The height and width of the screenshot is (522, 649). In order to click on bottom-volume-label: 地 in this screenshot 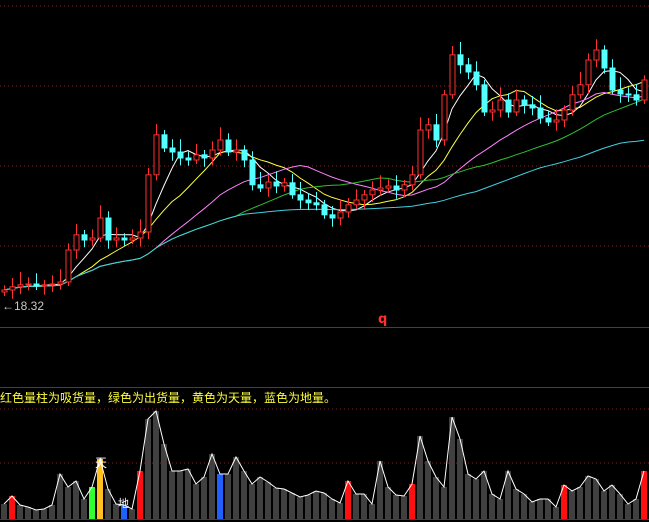, I will do `click(123, 503)`.